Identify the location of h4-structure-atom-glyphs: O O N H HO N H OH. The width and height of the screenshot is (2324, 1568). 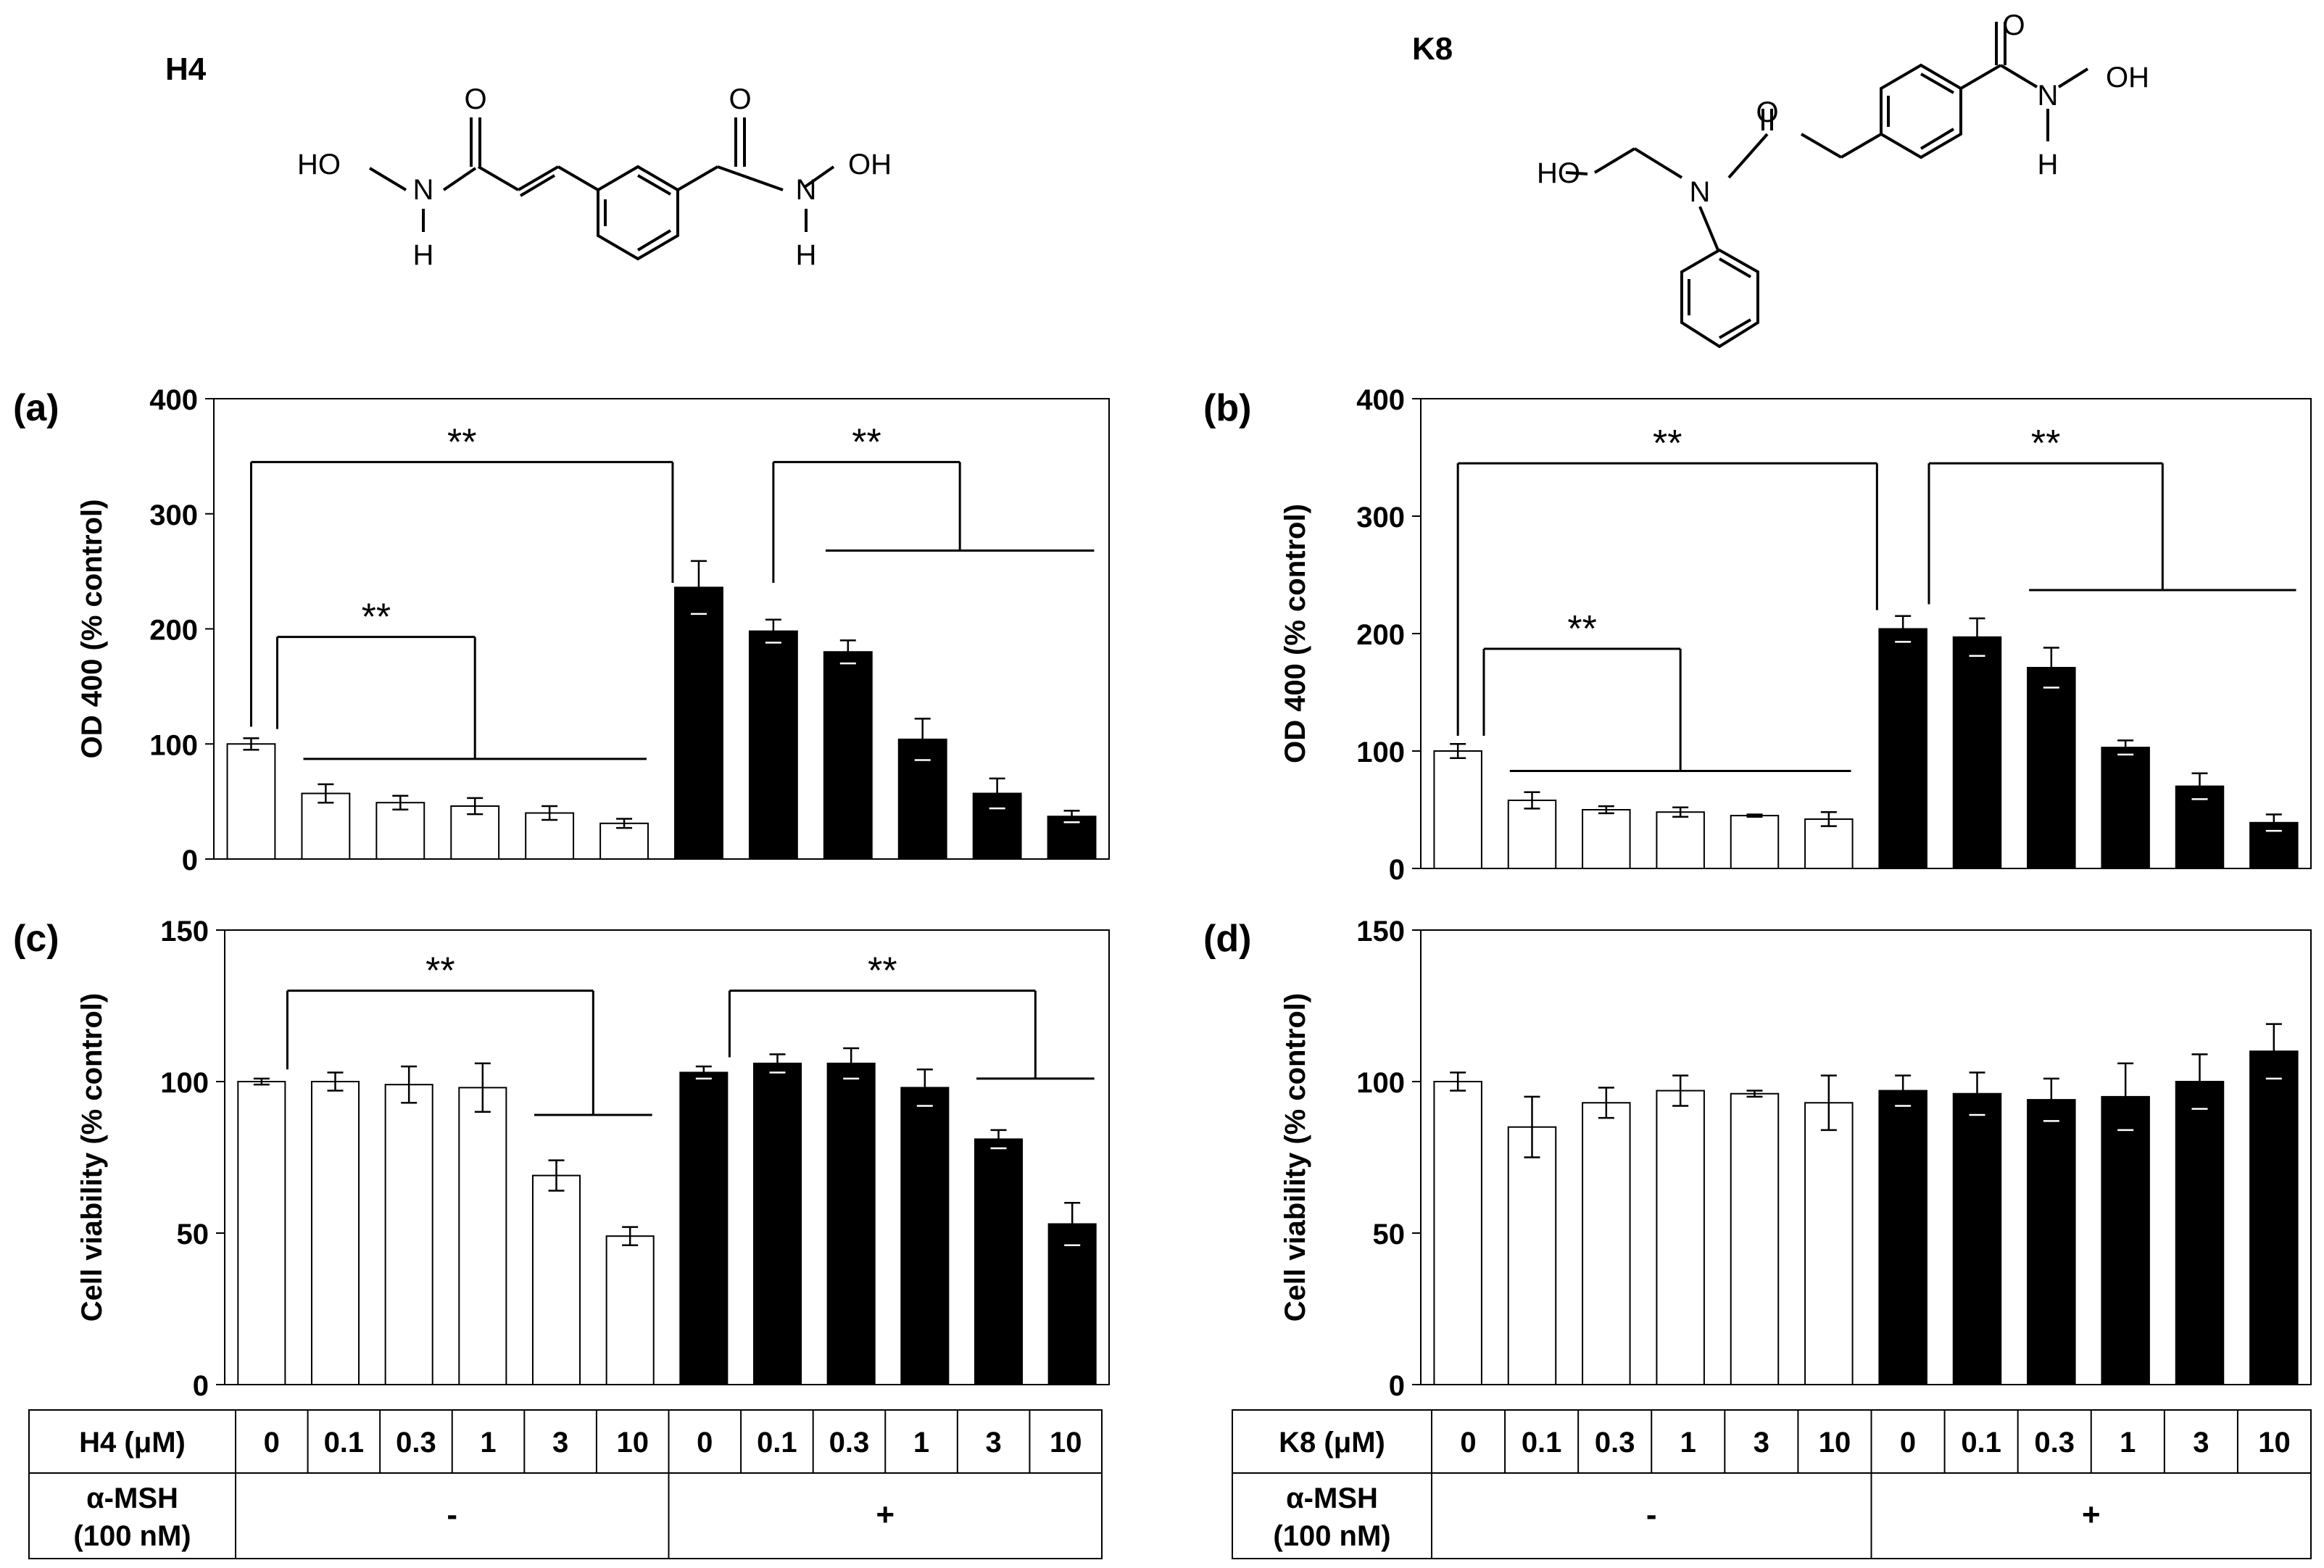
(595, 177).